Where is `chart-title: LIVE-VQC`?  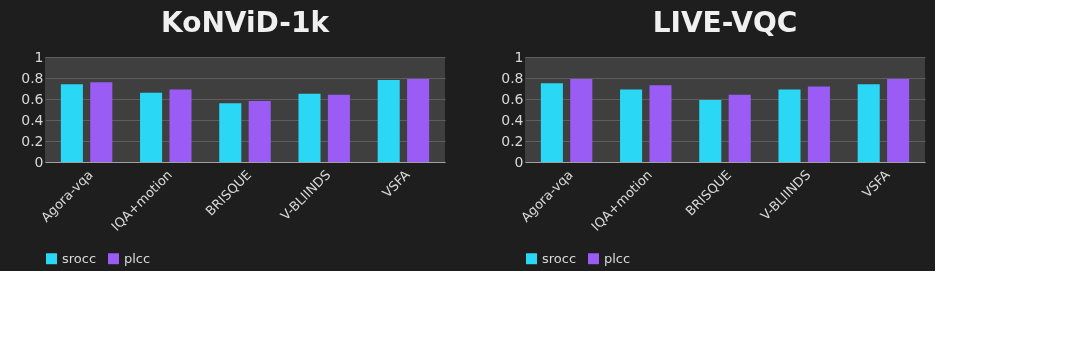 chart-title: LIVE-VQC is located at coordinates (725, 22).